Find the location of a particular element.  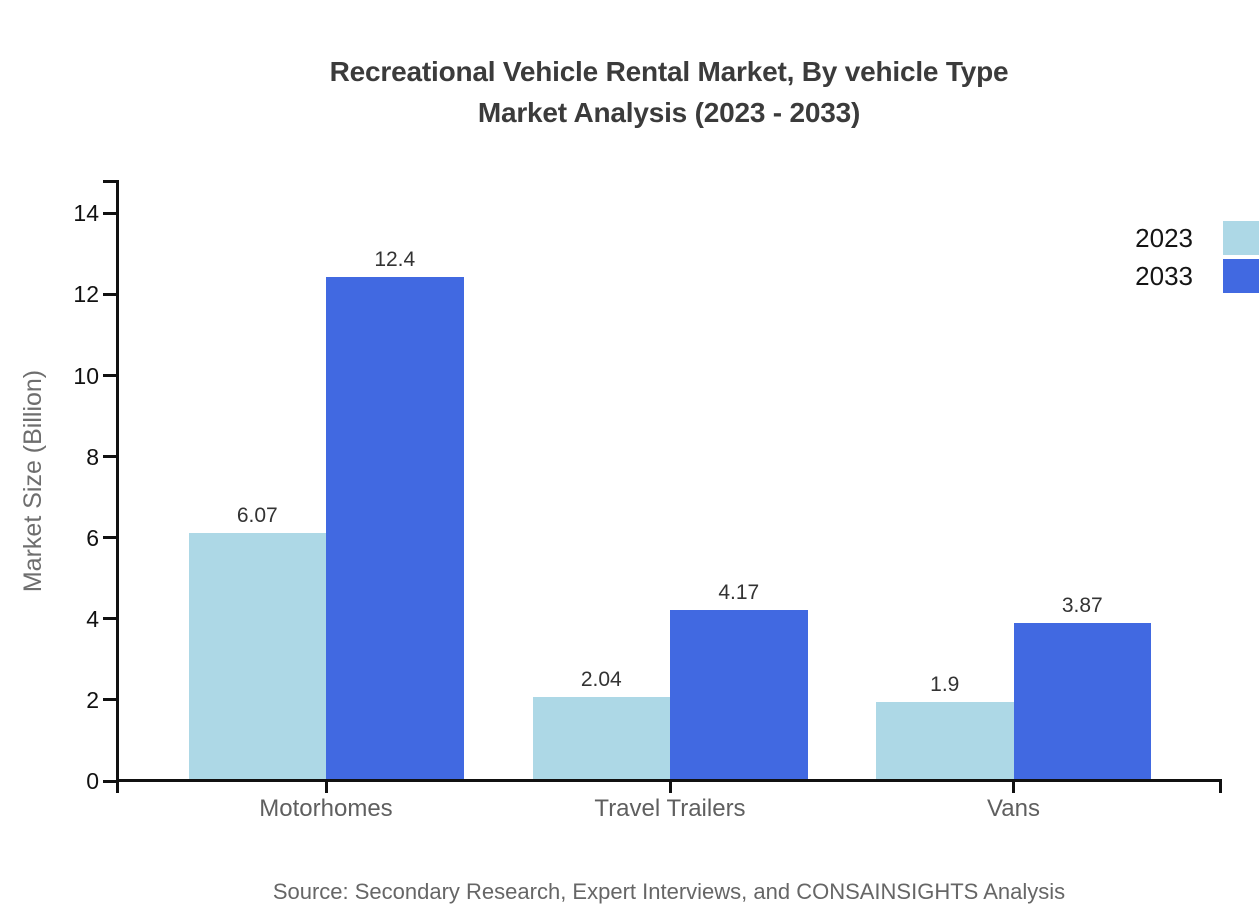

chart-title-line2: Market Analysis (2023 - 2033) is located at coordinates (669, 112).